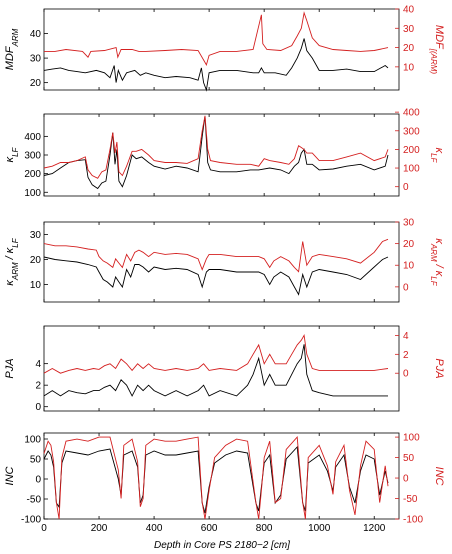 The image size is (452, 554). What do you see at coordinates (409, 458) in the screenshot?
I see `right-tick-label: 50` at bounding box center [409, 458].